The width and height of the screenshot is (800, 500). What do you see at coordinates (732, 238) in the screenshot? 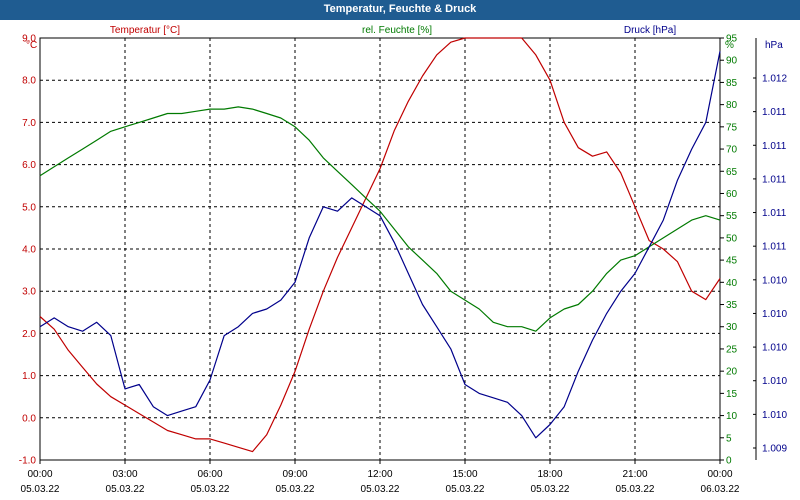
I see `y-tick-label-humidity: 50` at bounding box center [732, 238].